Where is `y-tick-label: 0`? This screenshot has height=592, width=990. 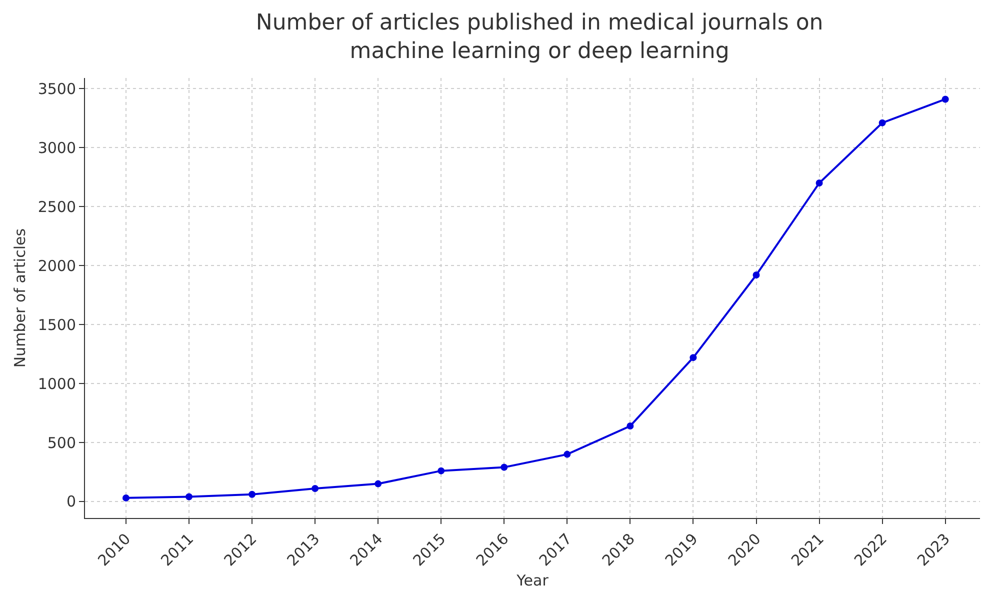
y-tick-label: 0 is located at coordinates (71, 501).